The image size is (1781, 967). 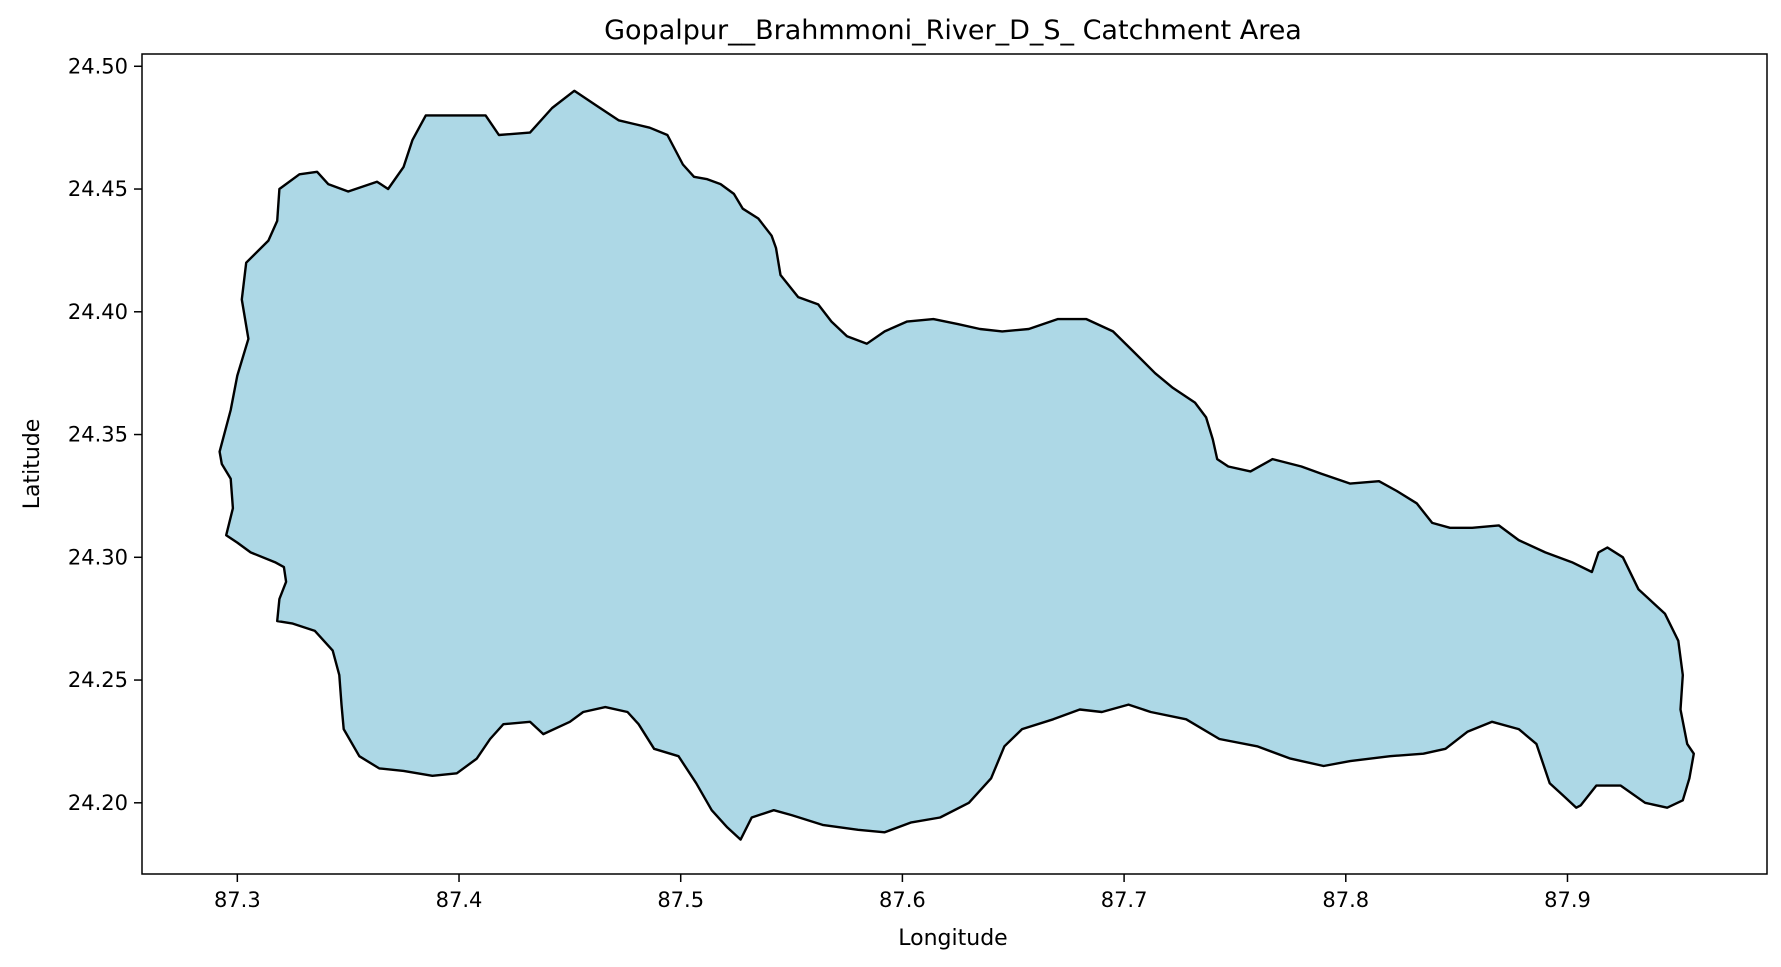 I want to click on y-tick-label: 24.50, so click(x=98, y=66).